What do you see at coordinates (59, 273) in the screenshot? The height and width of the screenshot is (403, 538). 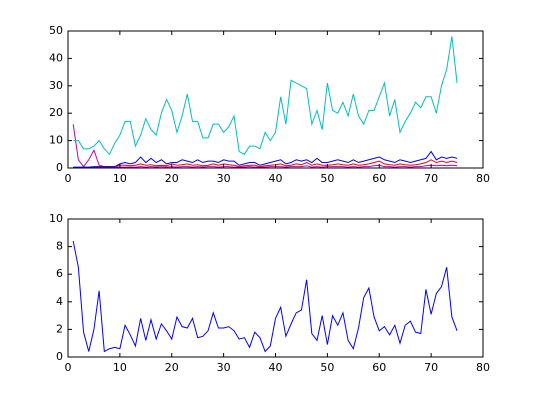 I see `y-tick-label: 6` at bounding box center [59, 273].